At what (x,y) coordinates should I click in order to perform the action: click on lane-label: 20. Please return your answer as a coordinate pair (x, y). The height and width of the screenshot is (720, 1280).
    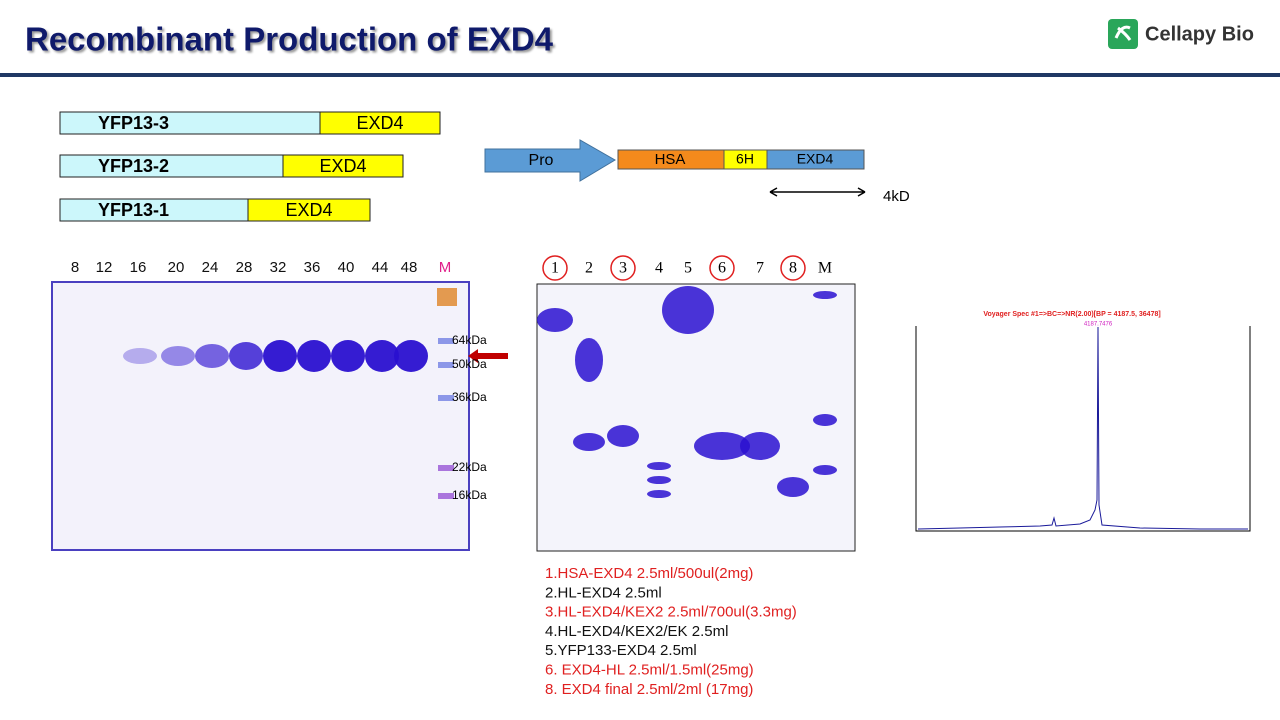
    Looking at the image, I should click on (176, 267).